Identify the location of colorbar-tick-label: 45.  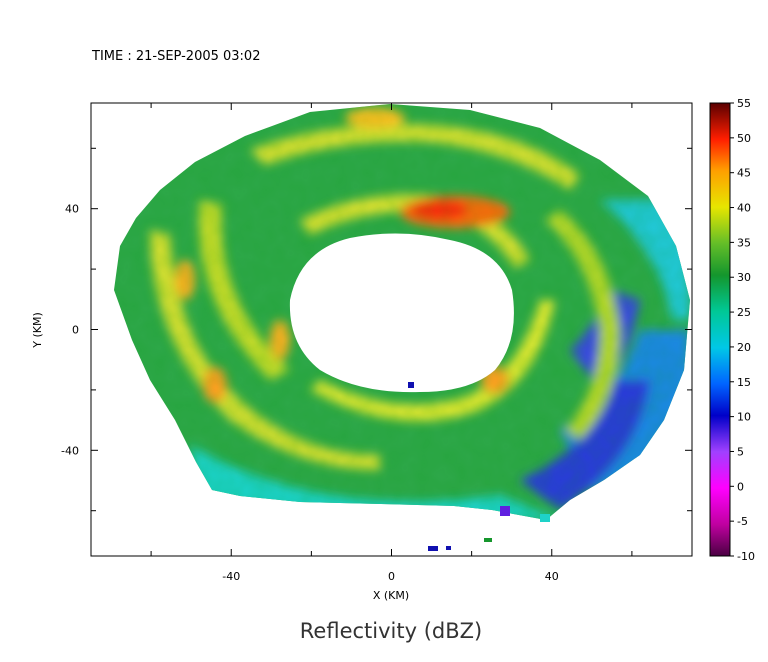
(744, 173).